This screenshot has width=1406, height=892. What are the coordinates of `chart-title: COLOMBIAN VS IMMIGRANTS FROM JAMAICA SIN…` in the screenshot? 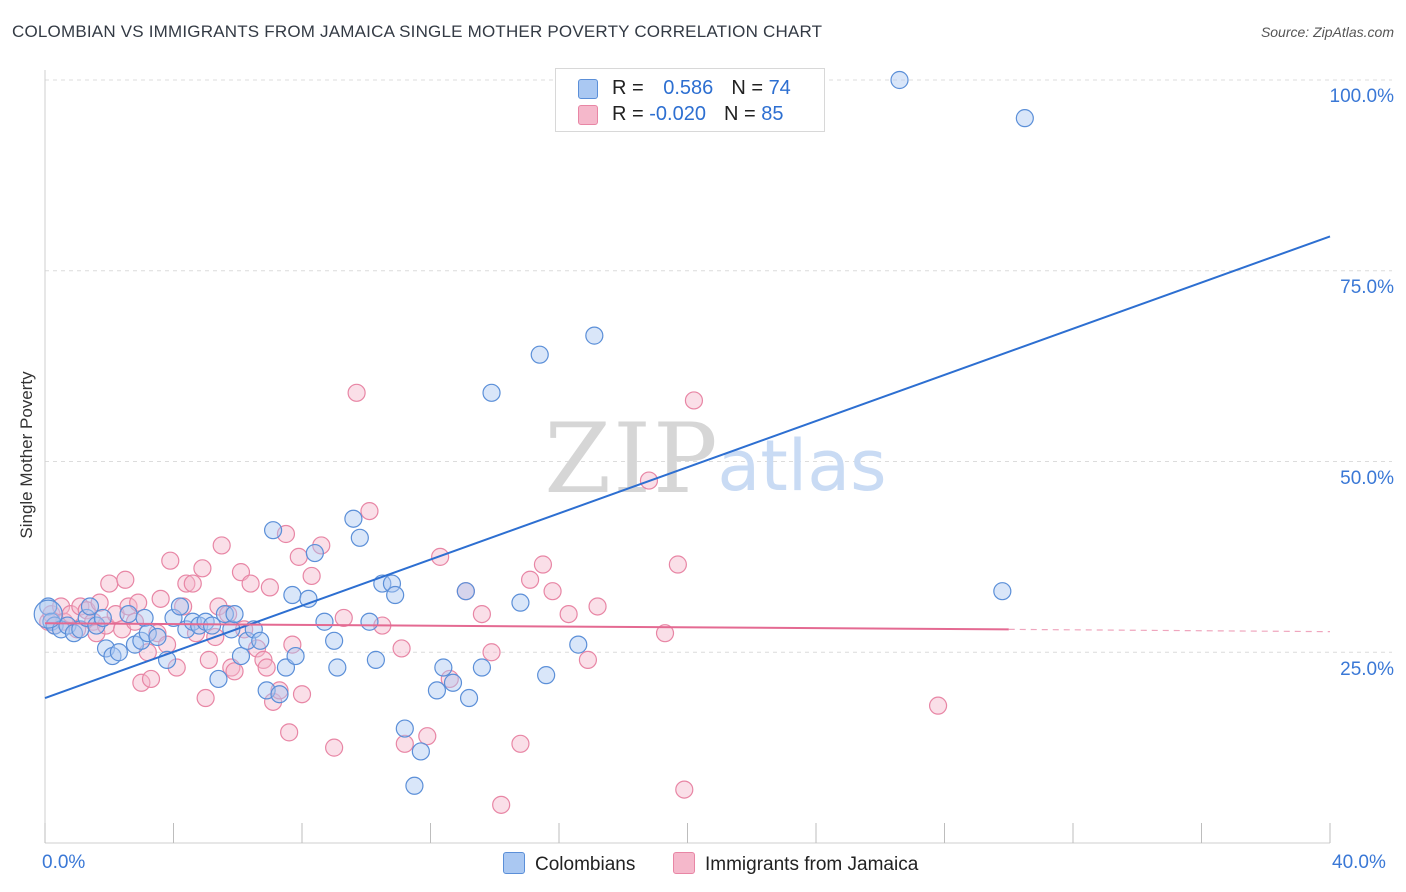 It's located at (417, 31).